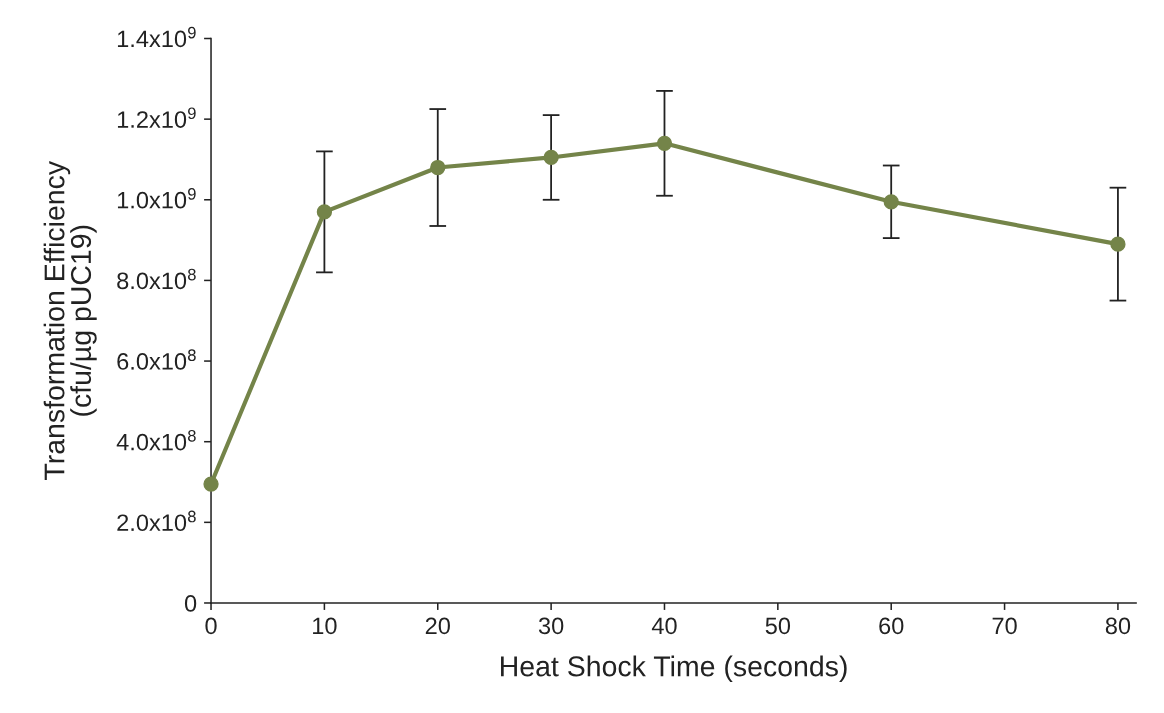 This screenshot has height=713, width=1164. Describe the element at coordinates (664, 626) in the screenshot. I see `x-tick-label: 40` at that location.